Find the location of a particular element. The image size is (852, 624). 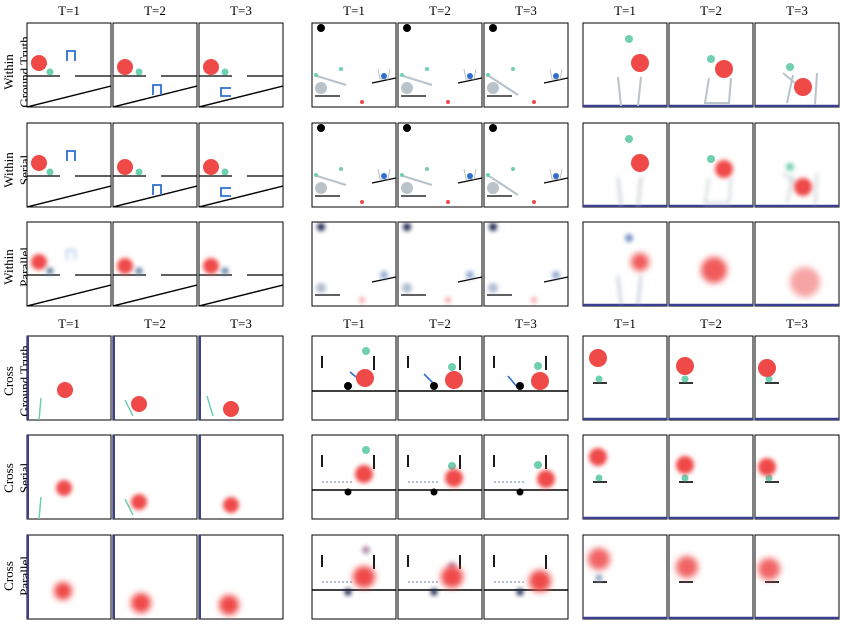

header-t3-bottom-mid: T=3 is located at coordinates (526, 323).